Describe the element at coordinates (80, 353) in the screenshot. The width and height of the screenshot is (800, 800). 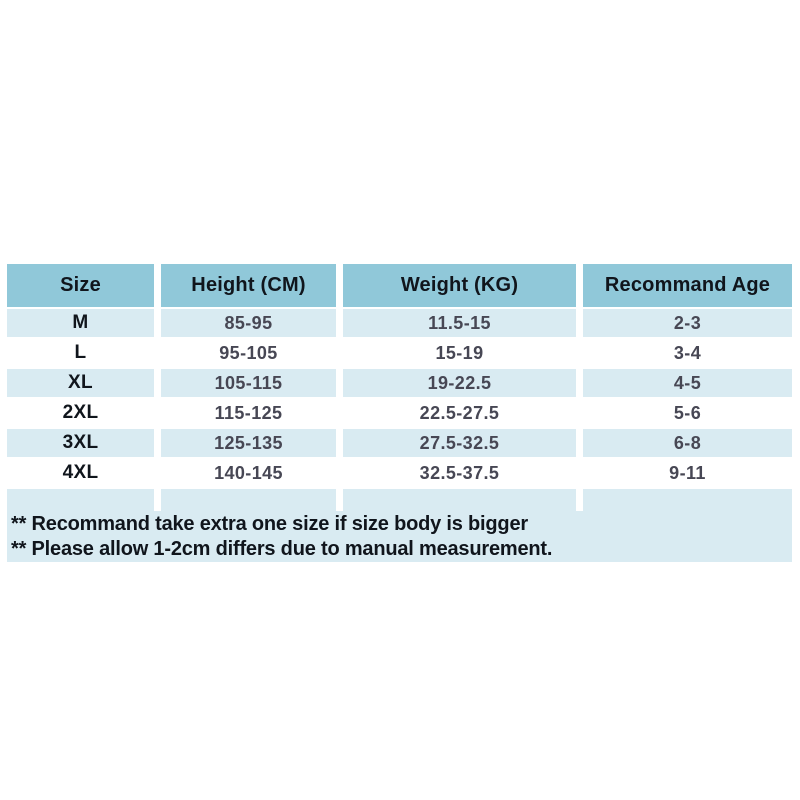
I see `cell-size: L` at that location.